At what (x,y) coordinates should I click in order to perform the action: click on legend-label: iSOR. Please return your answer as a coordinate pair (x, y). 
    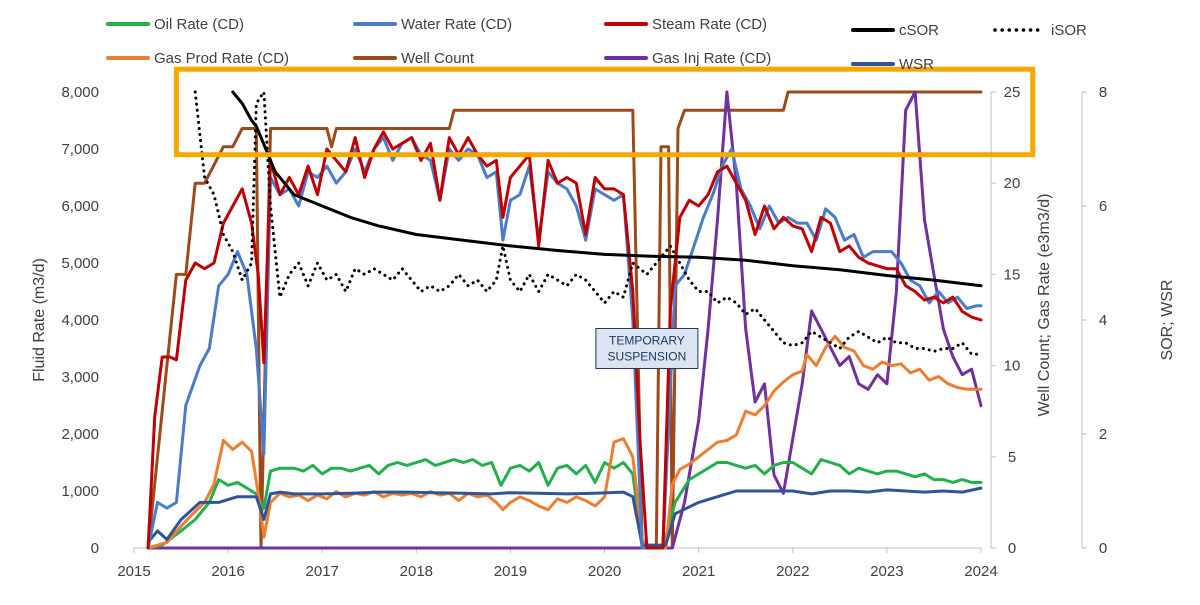
    Looking at the image, I should click on (1069, 30).